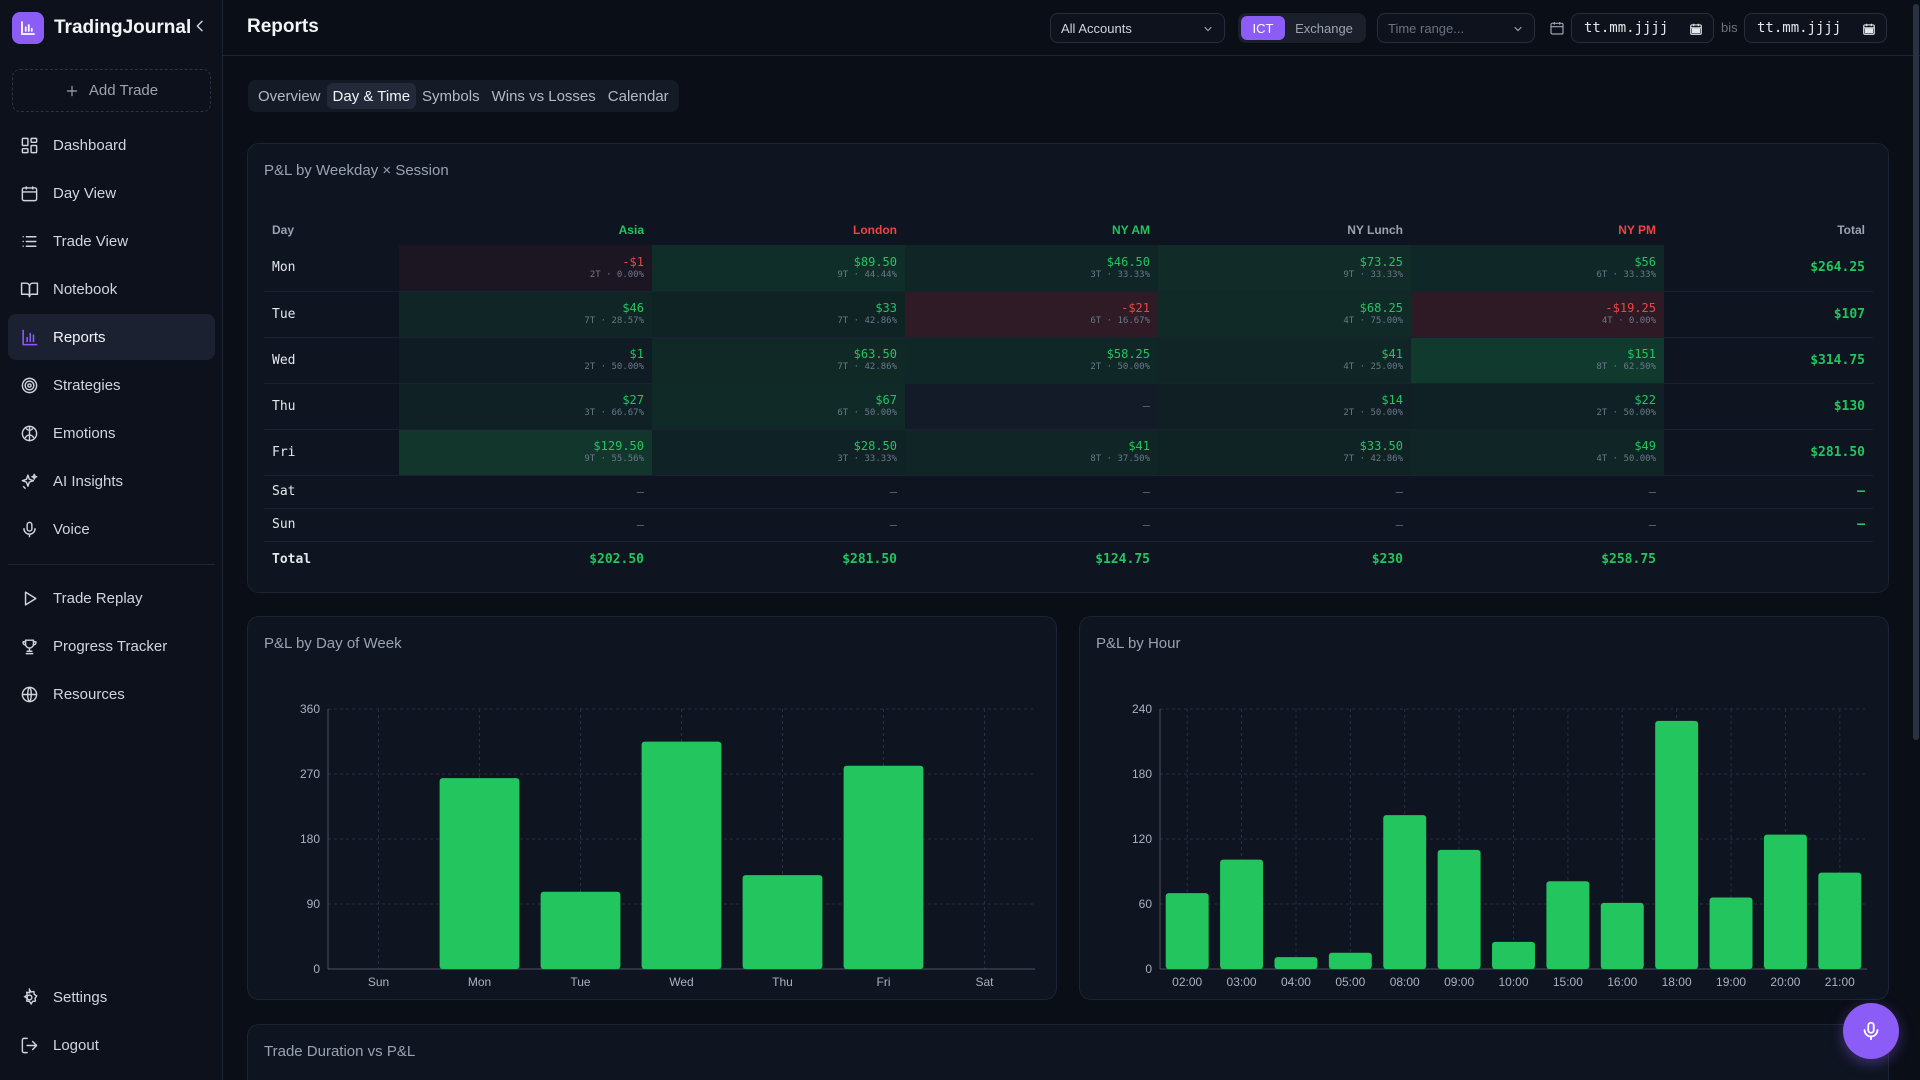 The height and width of the screenshot is (1080, 1920). Describe the element at coordinates (111, 289) in the screenshot. I see `sidebar-item-notebook: Notebook` at that location.